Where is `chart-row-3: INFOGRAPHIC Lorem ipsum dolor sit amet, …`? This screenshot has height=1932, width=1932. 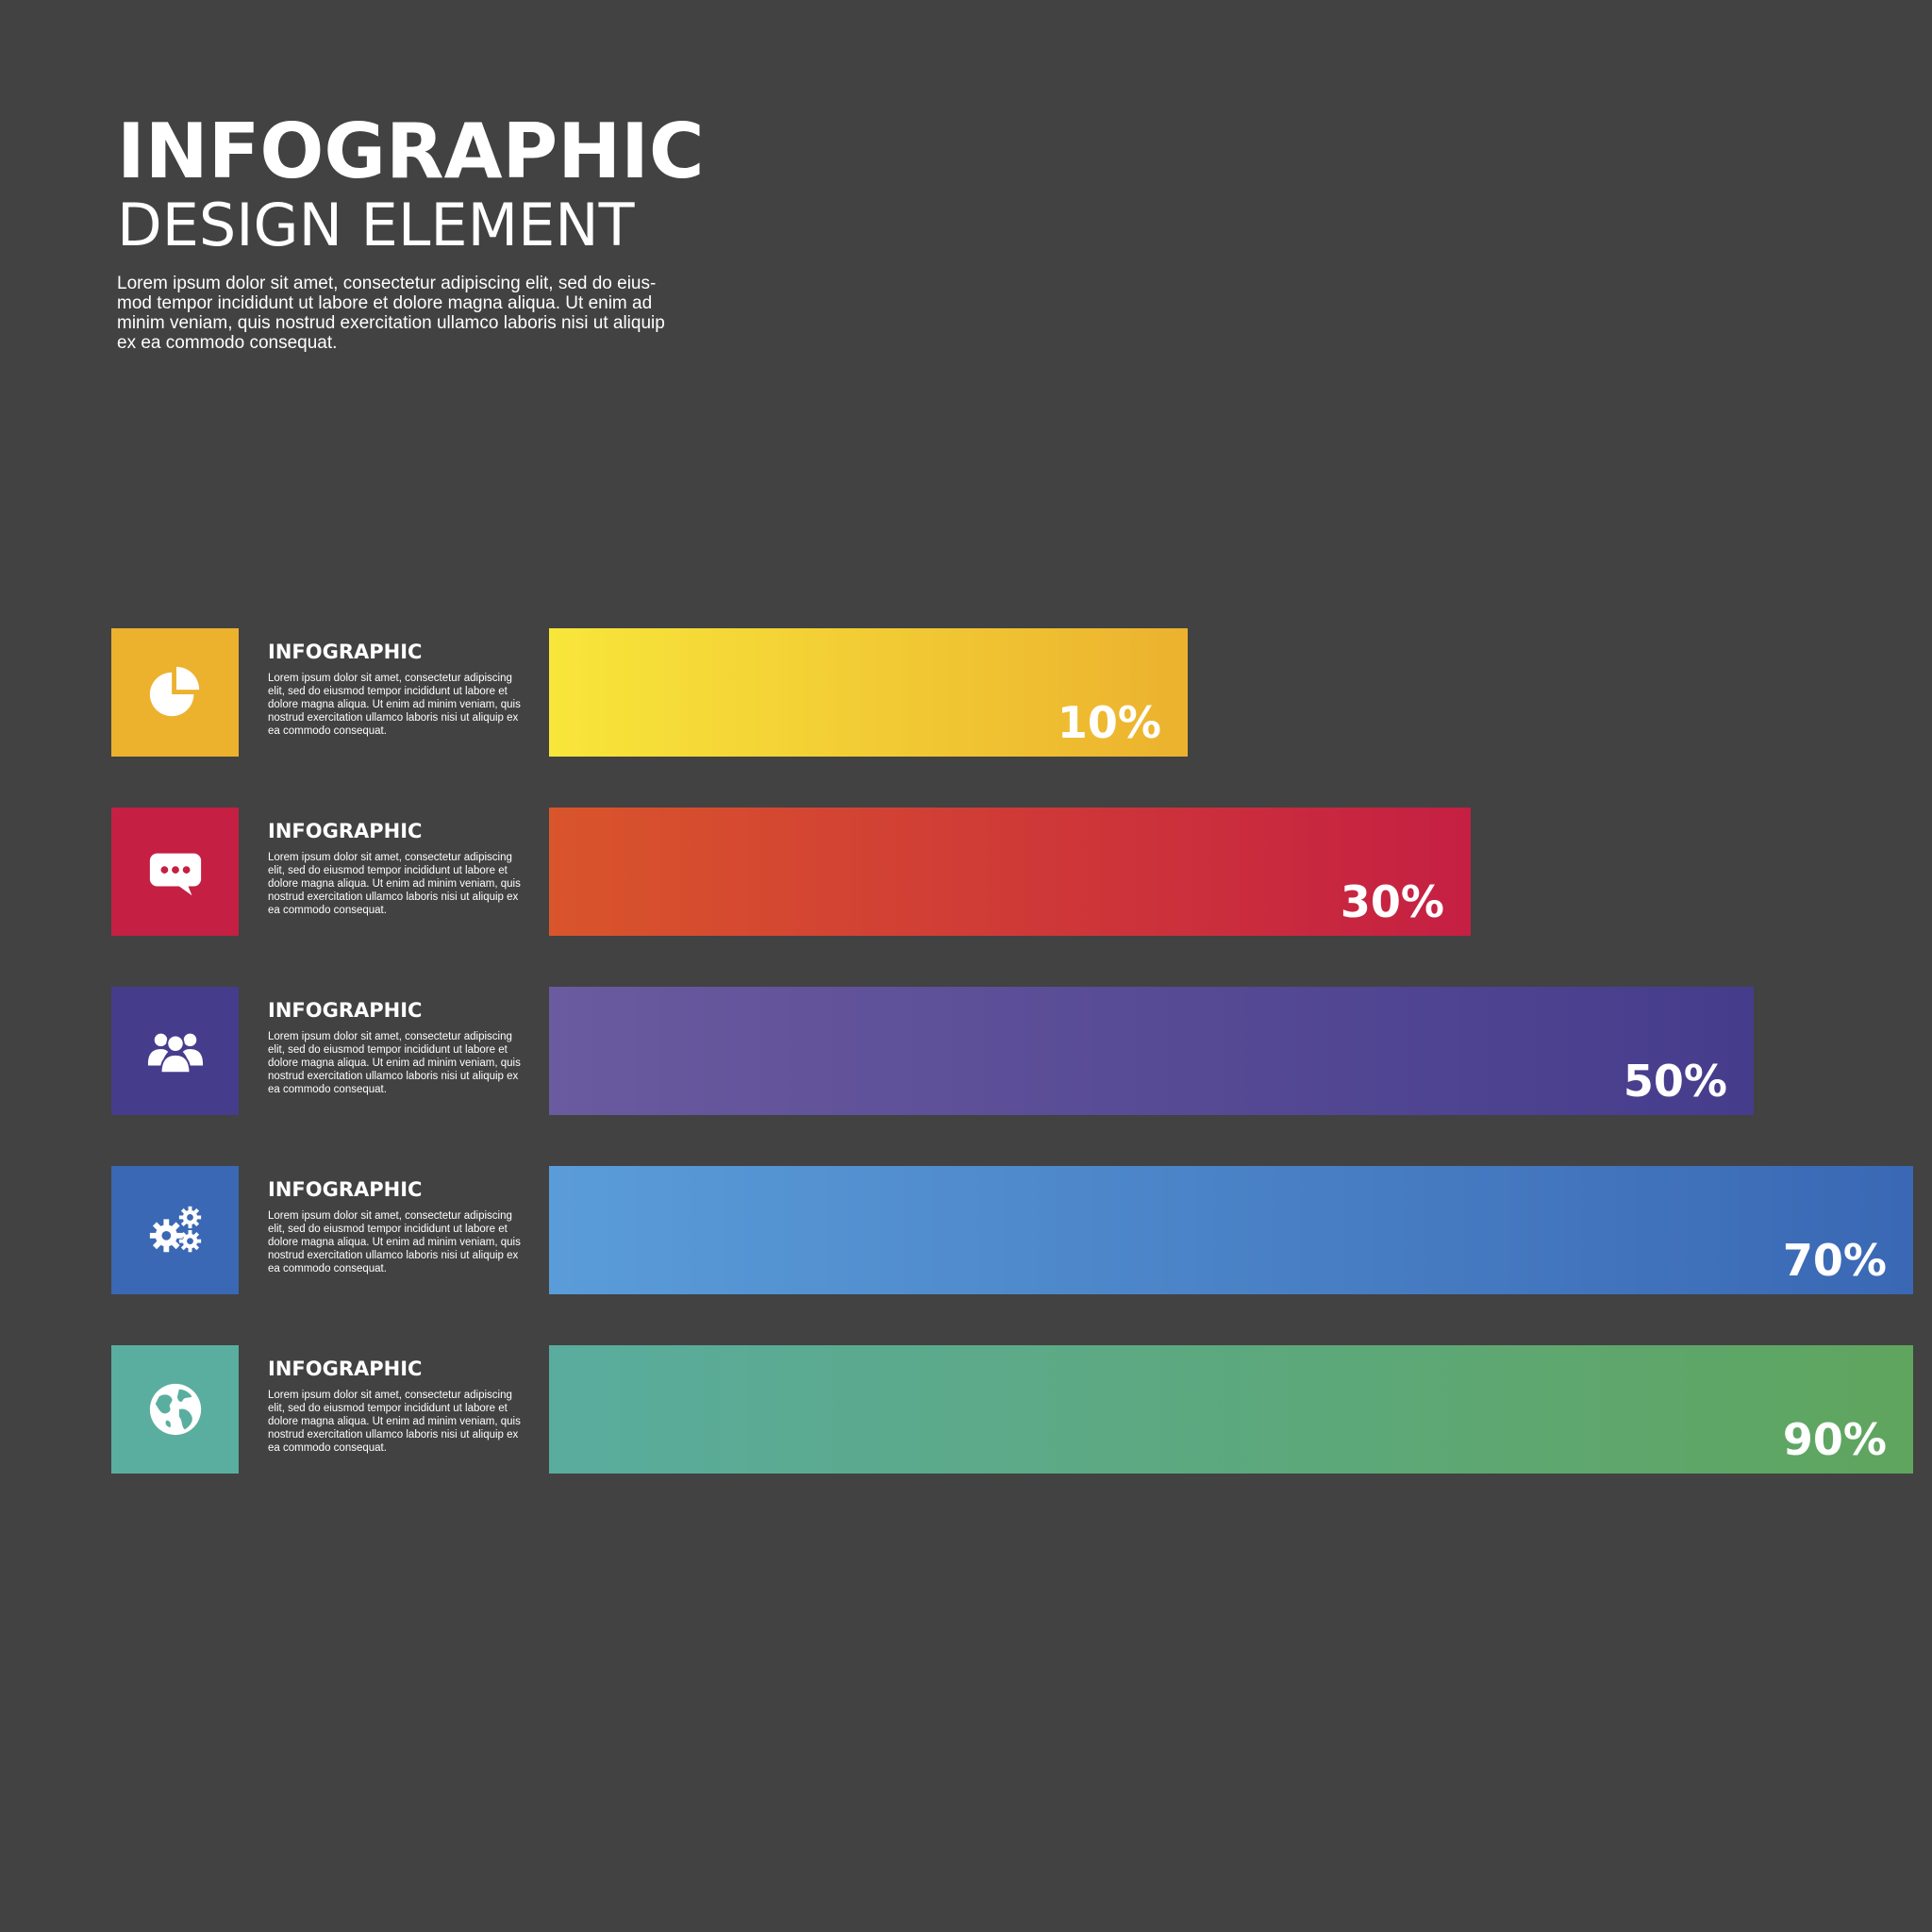 chart-row-3: INFOGRAPHIC Lorem ipsum dolor sit amet, … is located at coordinates (966, 1051).